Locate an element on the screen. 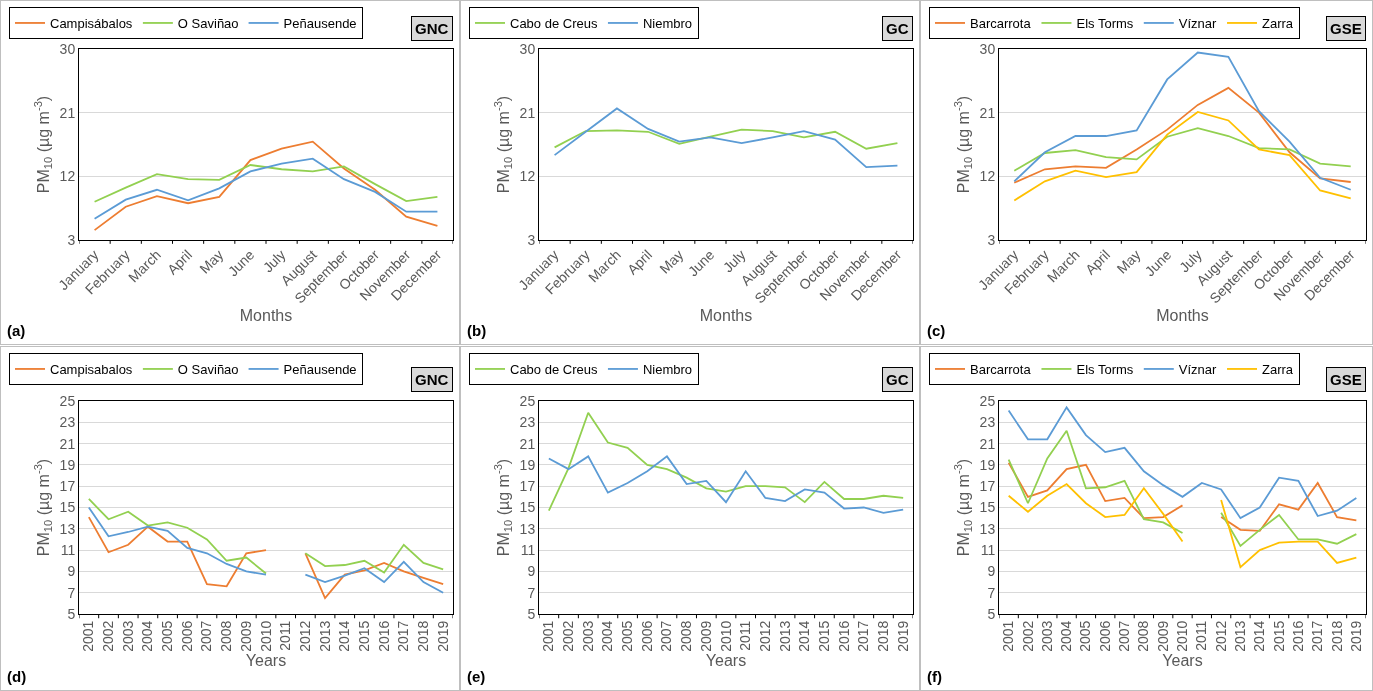 This screenshot has height=691, width=1373. x-tick-label: 2007 is located at coordinates (206, 636).